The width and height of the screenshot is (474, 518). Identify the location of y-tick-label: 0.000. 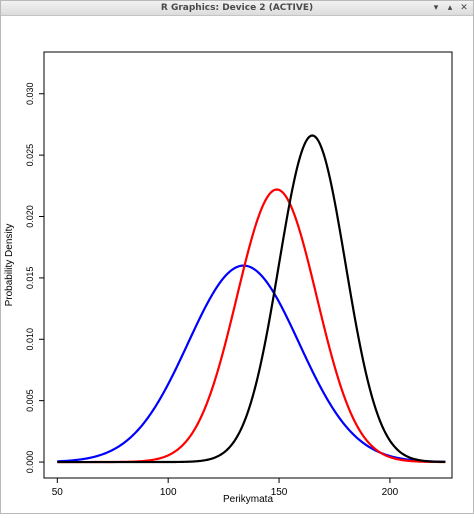
(30, 462).